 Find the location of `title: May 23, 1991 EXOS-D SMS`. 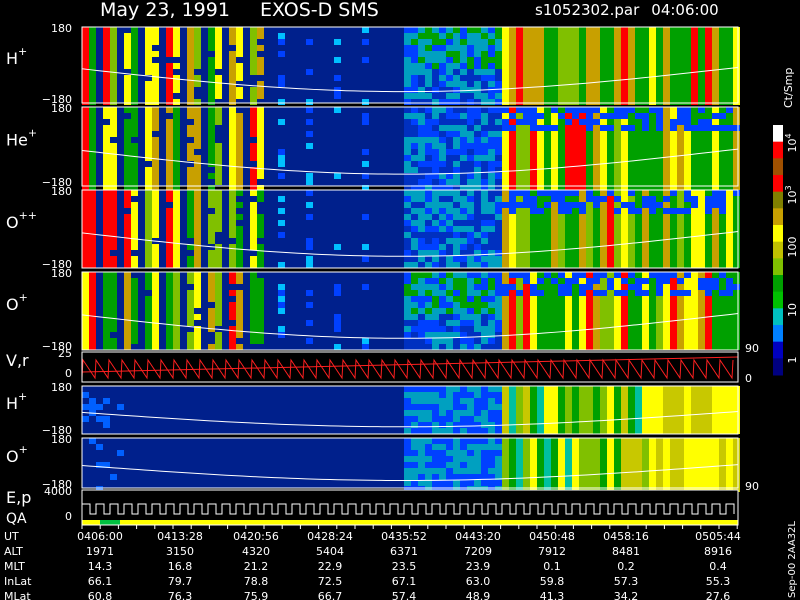

title: May 23, 1991 EXOS-D SMS is located at coordinates (239, 10).